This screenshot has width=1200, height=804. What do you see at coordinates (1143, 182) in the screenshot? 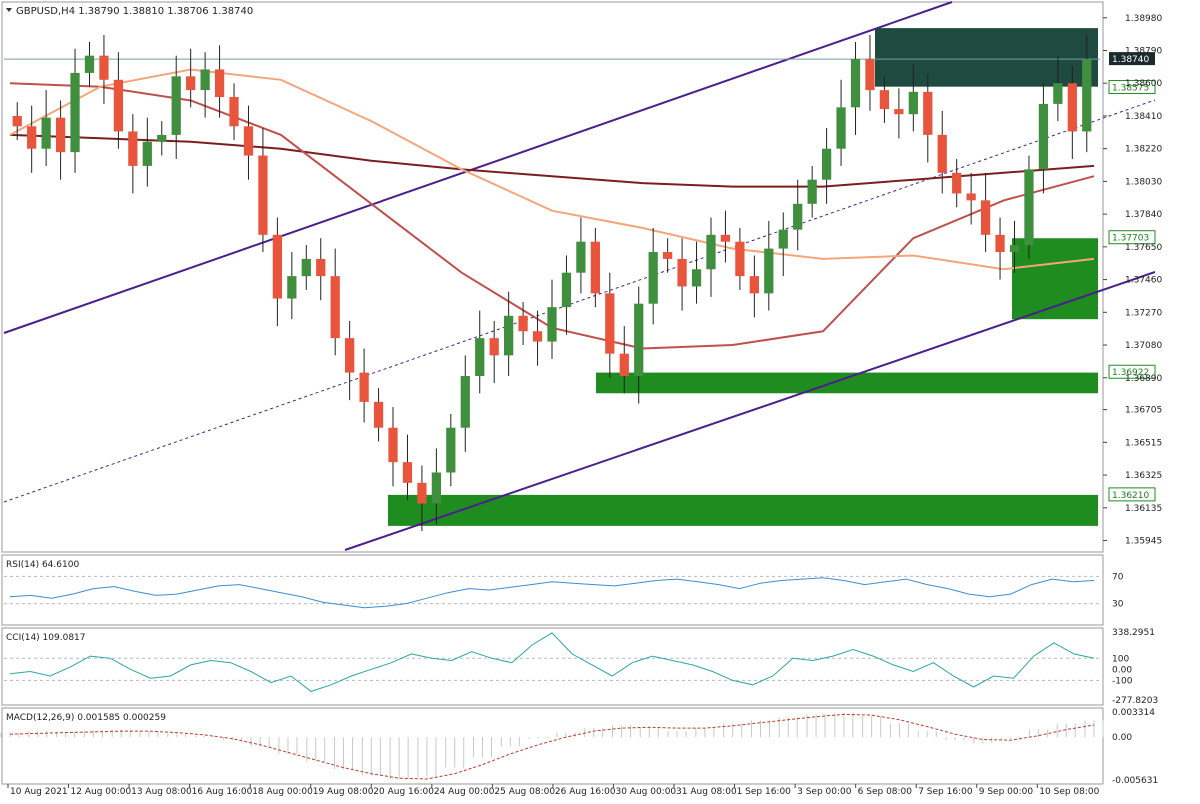
I see `price-tick-label: 1.38030` at bounding box center [1143, 182].